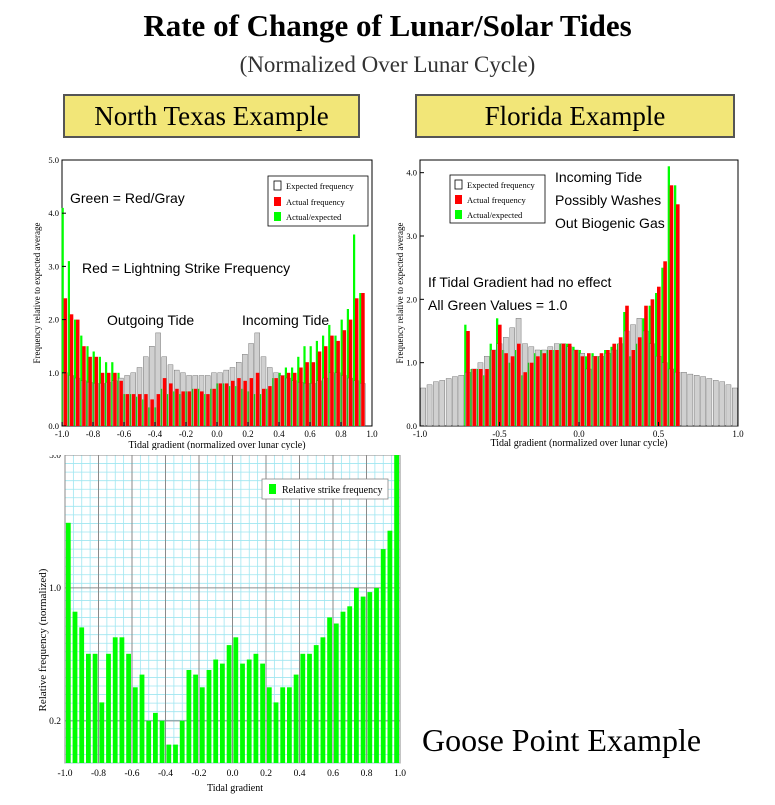 The height and width of the screenshot is (805, 775). Describe the element at coordinates (575, 116) in the screenshot. I see `florida-label: Florida Example` at that location.